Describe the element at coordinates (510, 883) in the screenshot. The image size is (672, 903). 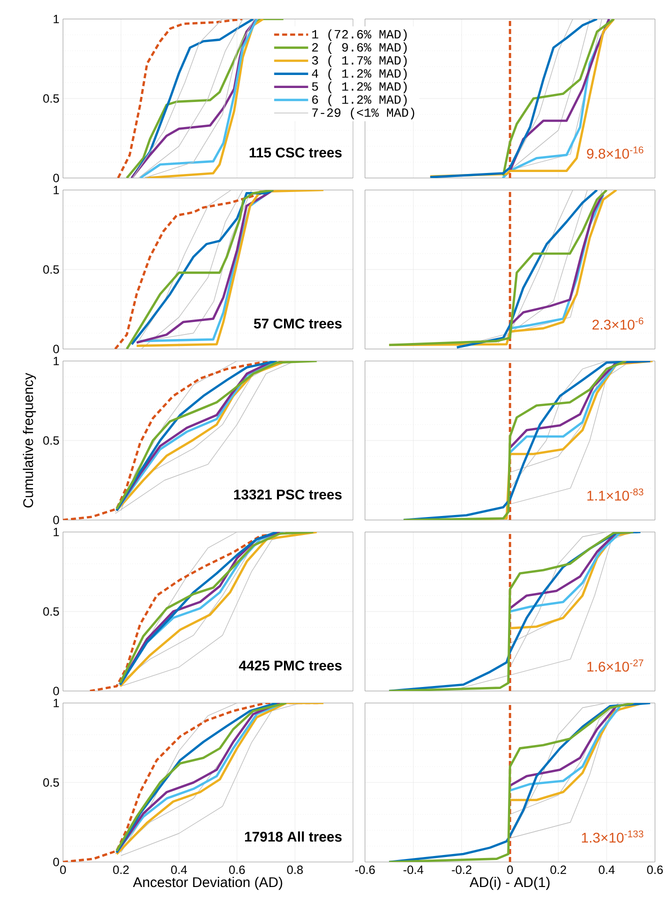
I see `x-axis-title: AD(i) - AD(1)` at that location.